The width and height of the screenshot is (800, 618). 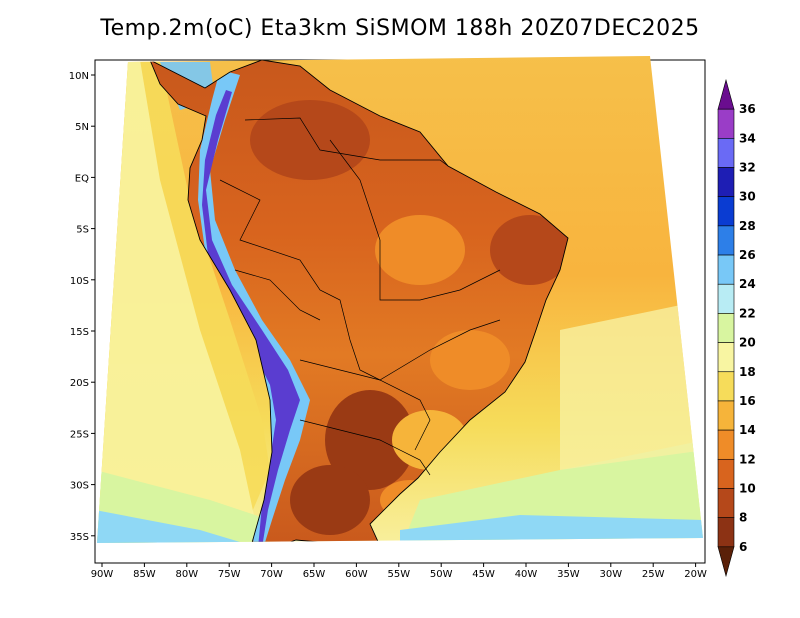 I want to click on lon-tick-label: 40W, so click(x=526, y=574).